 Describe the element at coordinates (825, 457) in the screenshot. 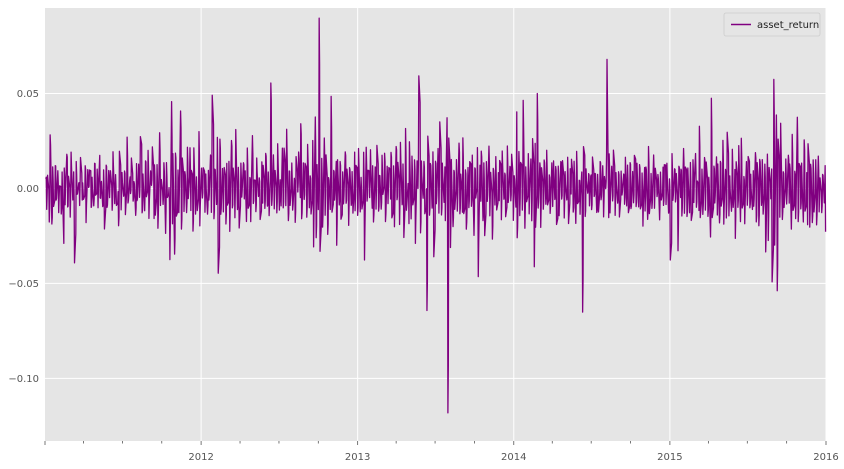

I see `x-tick-label: 2016` at that location.